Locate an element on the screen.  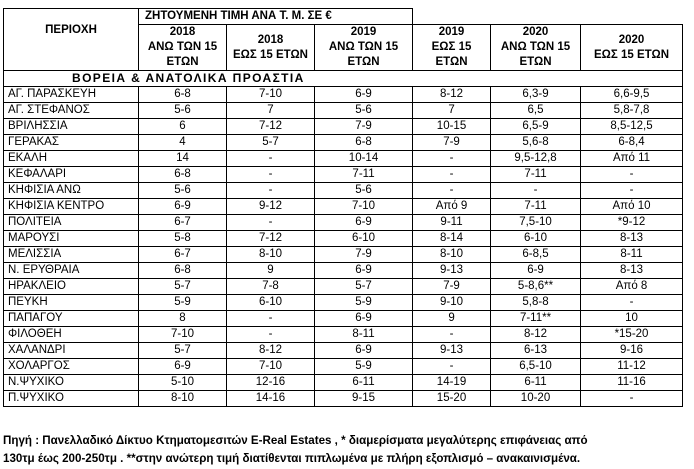
value-cell: 6,5 is located at coordinates (536, 110).